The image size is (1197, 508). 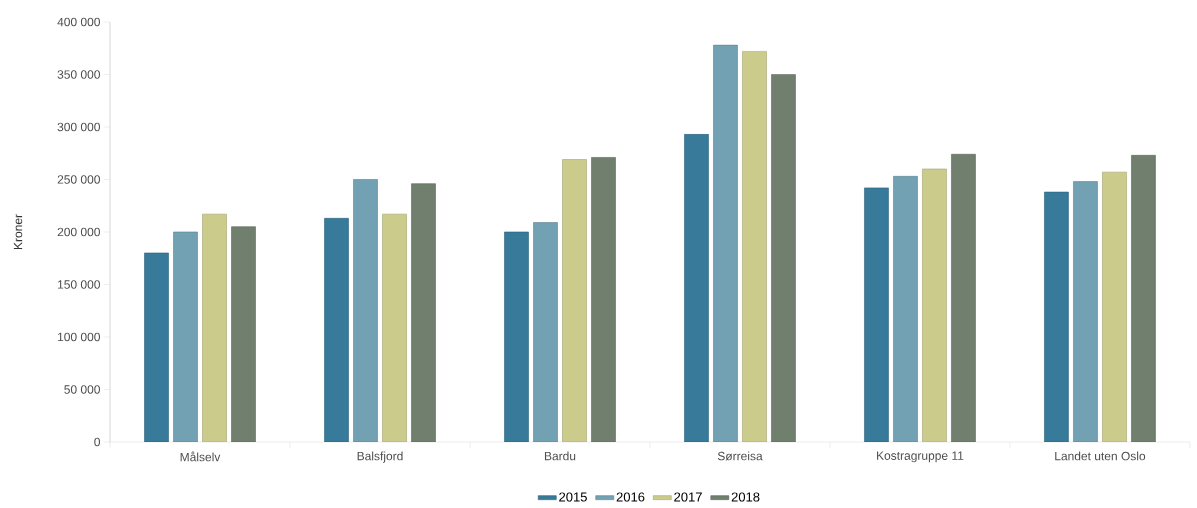 What do you see at coordinates (78, 232) in the screenshot?
I see `y-tick-label: 200 000` at bounding box center [78, 232].